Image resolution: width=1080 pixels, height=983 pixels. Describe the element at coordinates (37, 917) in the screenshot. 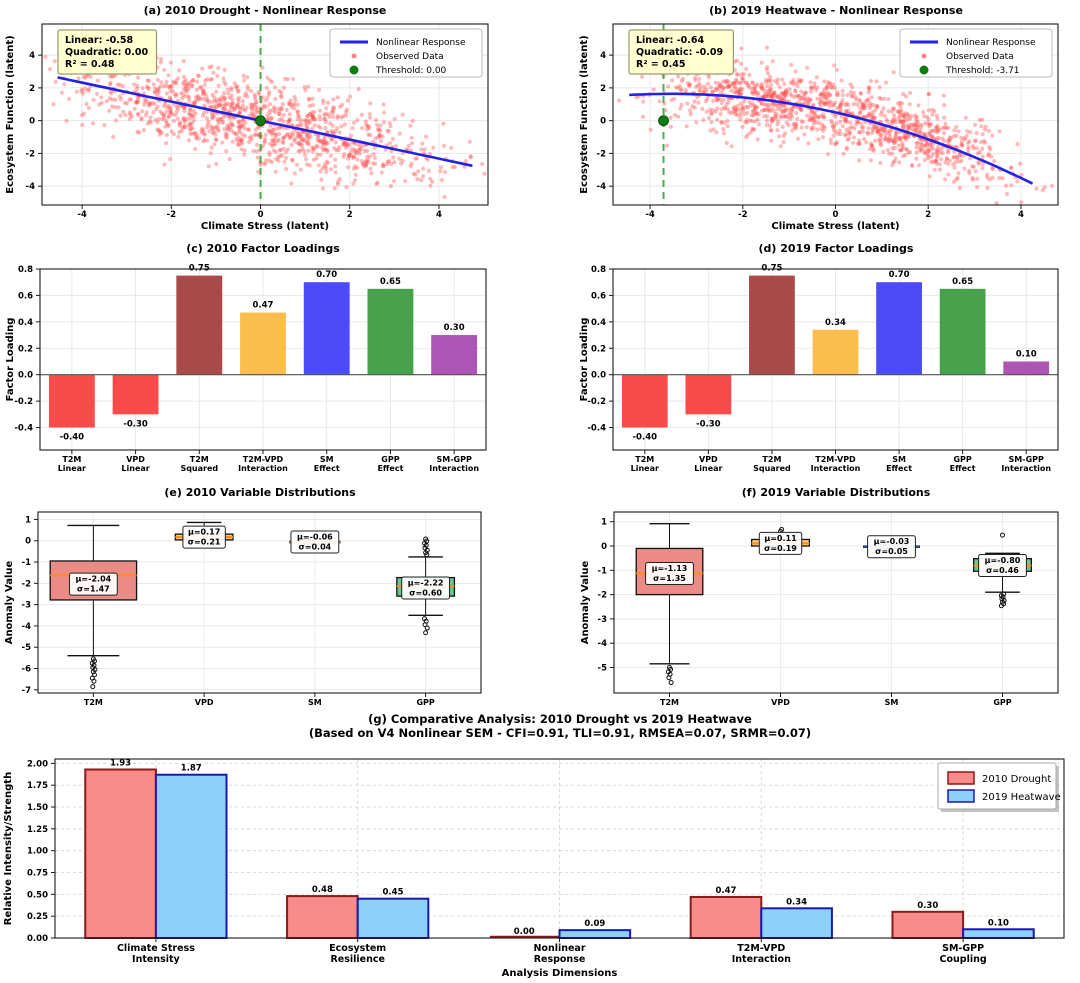

I see `y-tick-label: 0.25` at that location.